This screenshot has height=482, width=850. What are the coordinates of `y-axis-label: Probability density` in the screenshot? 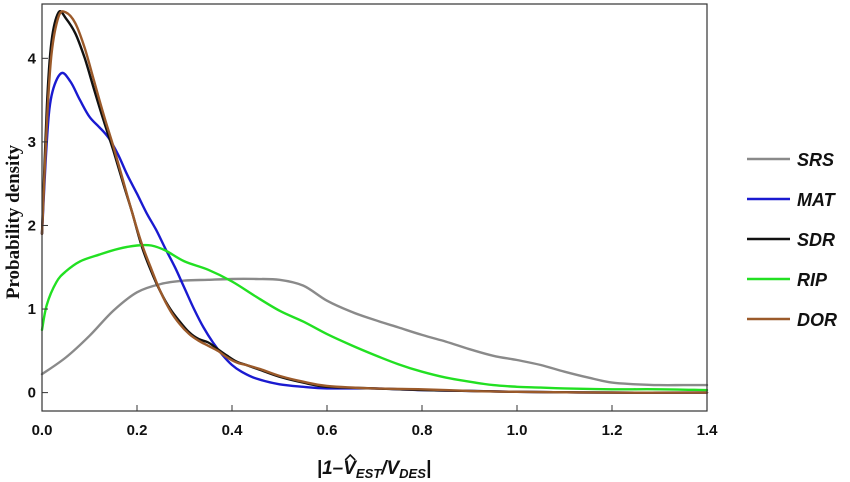 It's located at (13, 221).